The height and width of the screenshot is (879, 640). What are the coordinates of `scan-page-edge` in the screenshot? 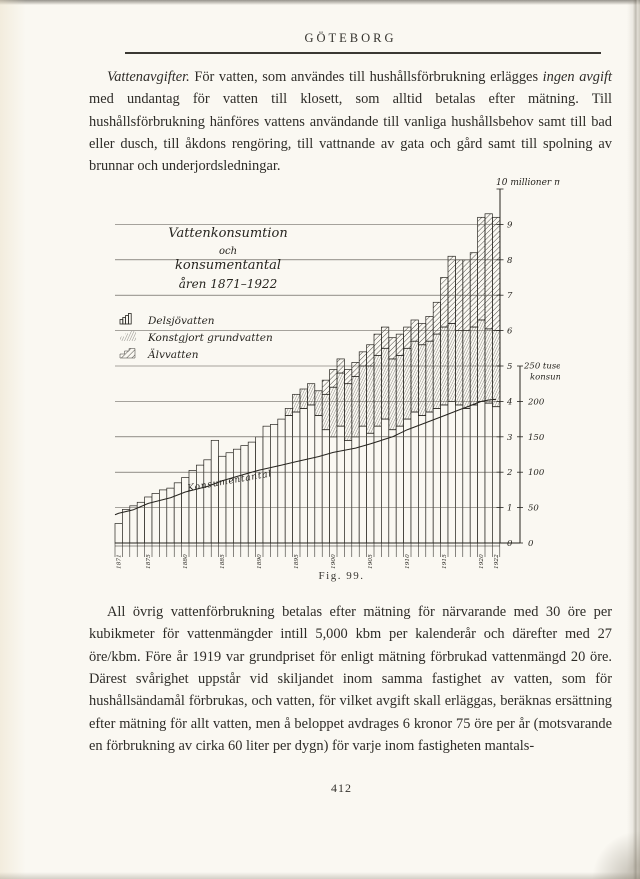 It's located at (633, 439).